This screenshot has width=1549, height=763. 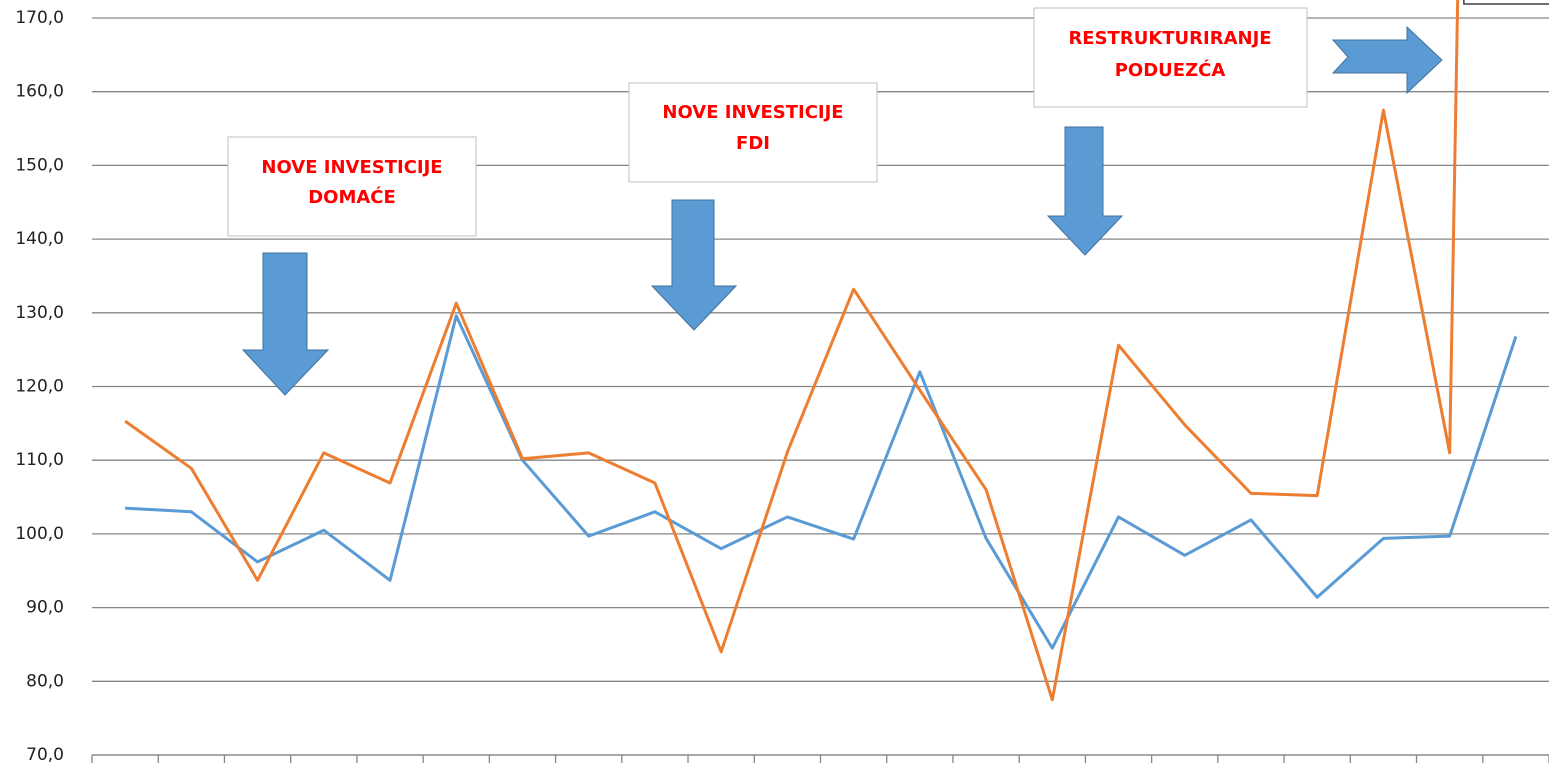 I want to click on y-tick-label: 170,0, so click(x=39, y=18).